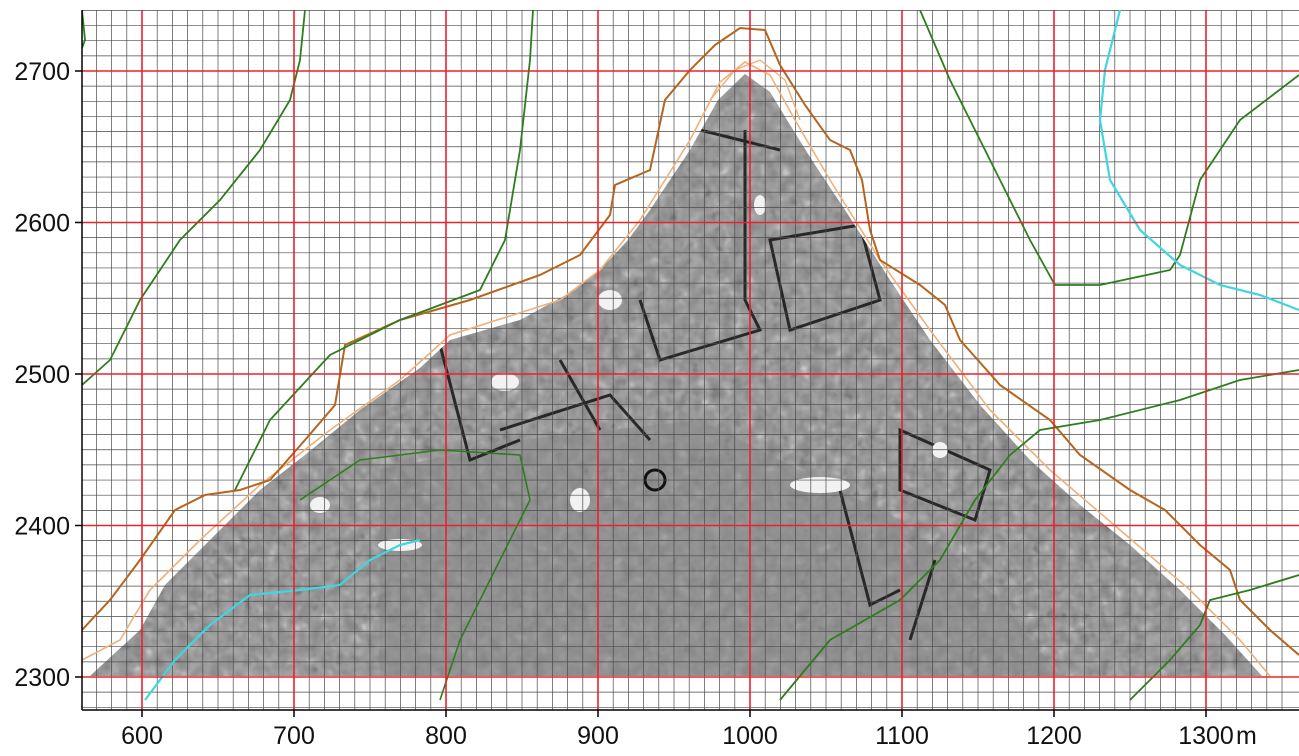 This screenshot has width=1299, height=756. Describe the element at coordinates (677, 730) in the screenshot. I see `x-axis-ticks: 600 700 800 900 1000 1100 1200 1300` at that location.